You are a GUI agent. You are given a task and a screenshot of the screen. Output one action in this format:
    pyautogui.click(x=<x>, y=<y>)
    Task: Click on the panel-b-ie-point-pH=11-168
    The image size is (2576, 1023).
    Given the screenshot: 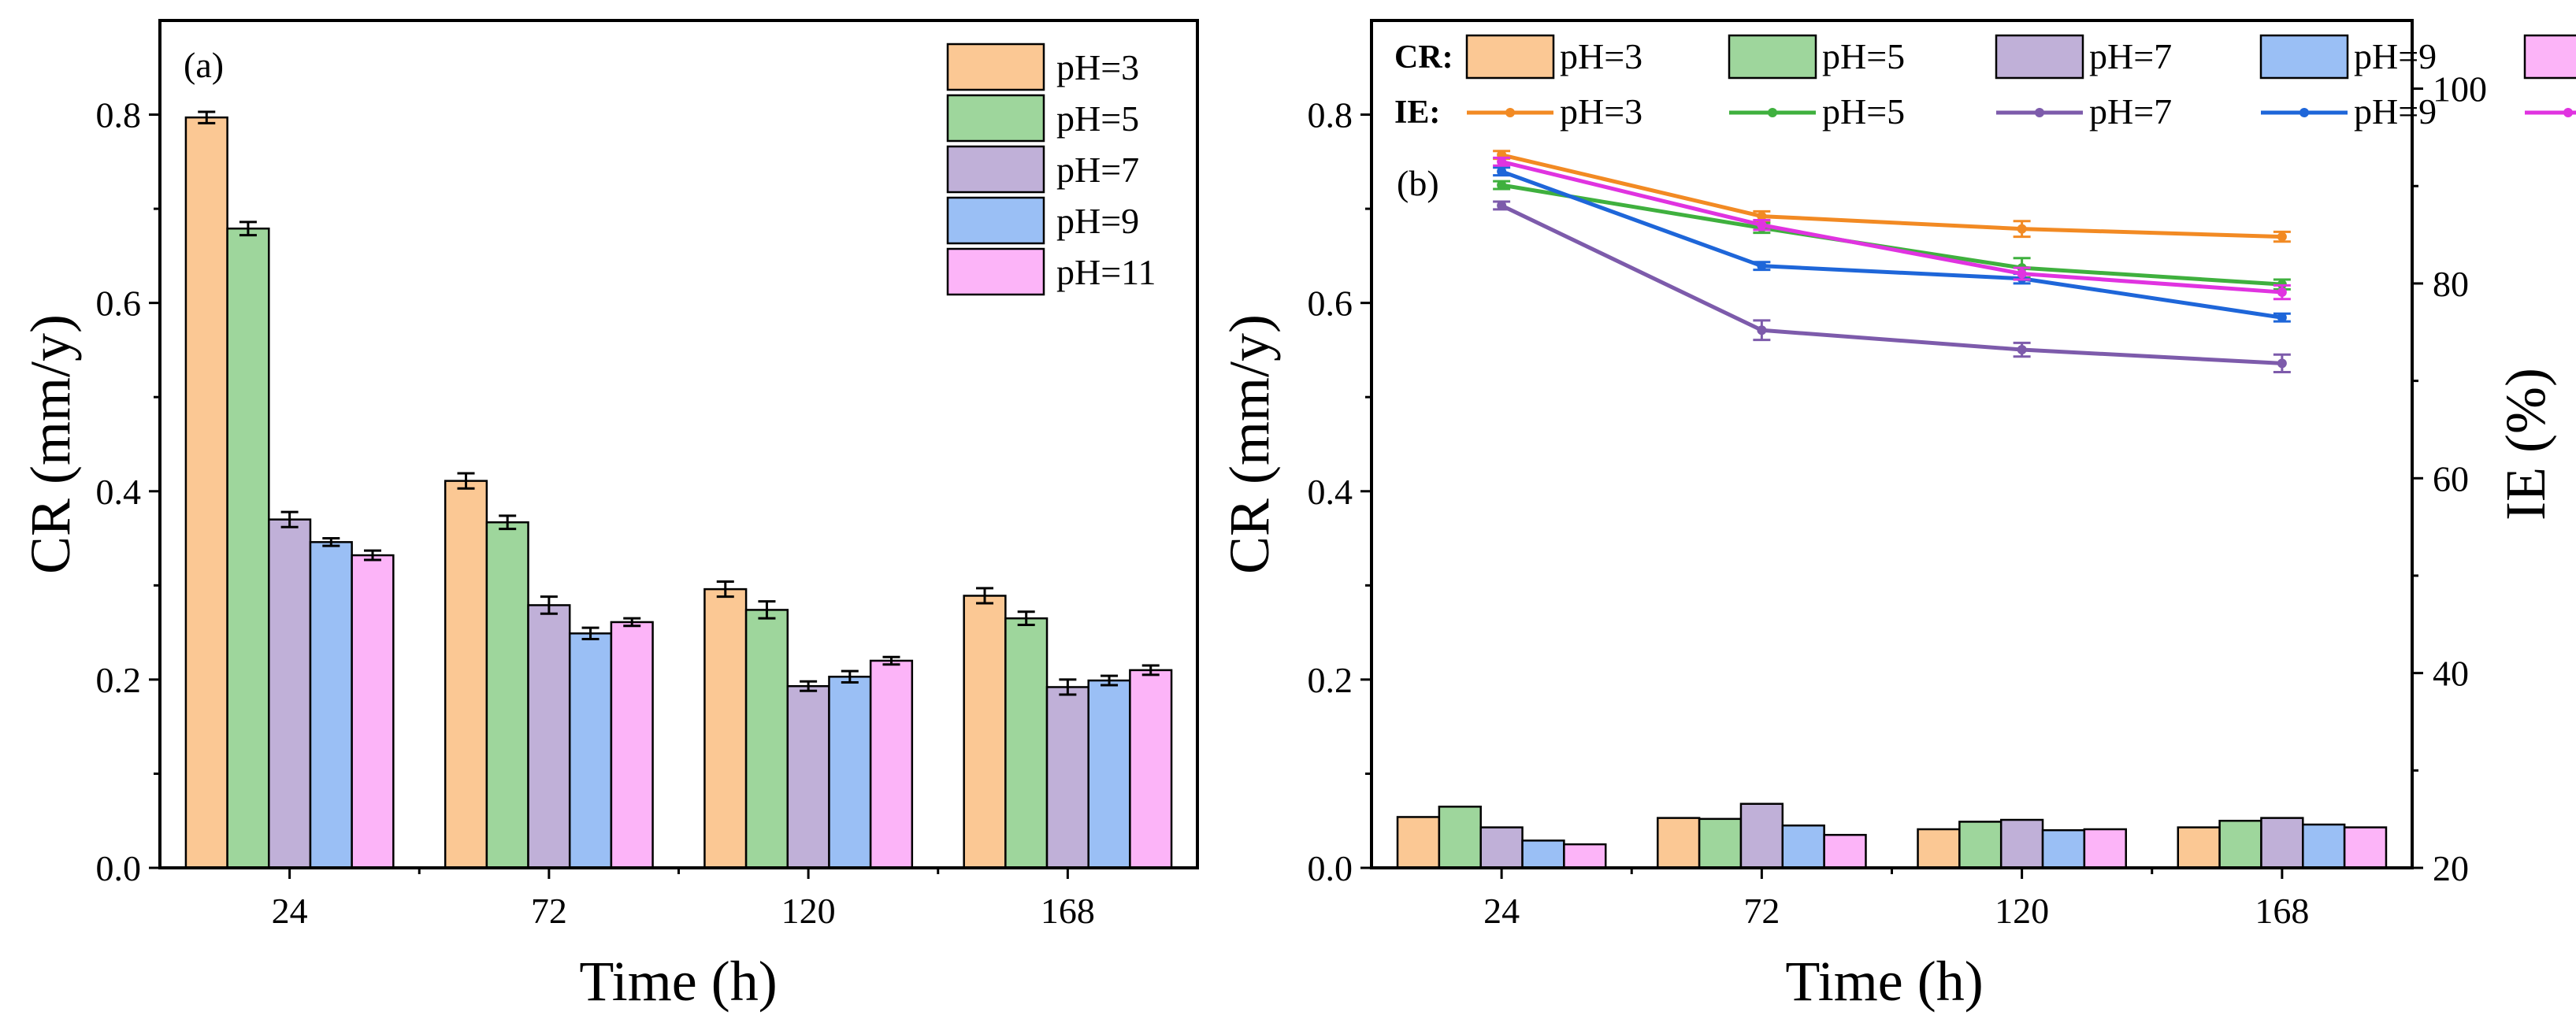 What is the action you would take?
    pyautogui.click(x=2282, y=292)
    